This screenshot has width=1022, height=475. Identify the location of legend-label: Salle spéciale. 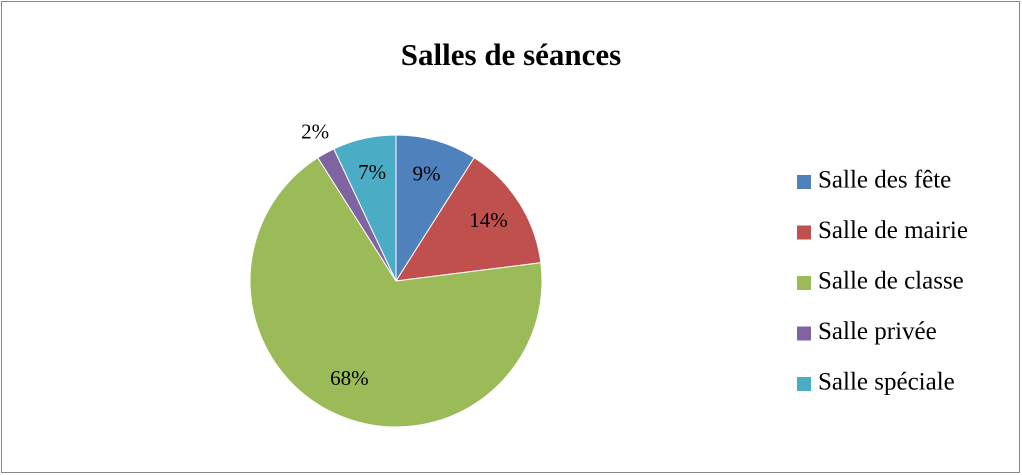
(886, 382).